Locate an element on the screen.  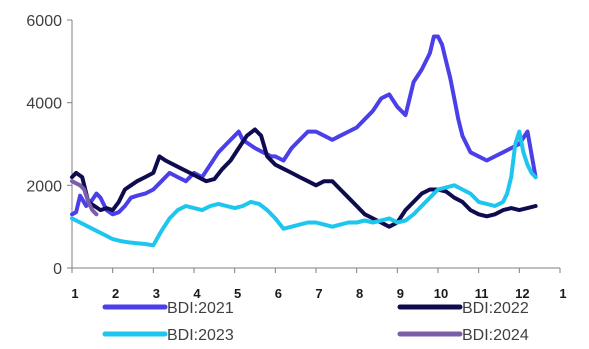
series-line-bdi-2024 is located at coordinates (84, 198).